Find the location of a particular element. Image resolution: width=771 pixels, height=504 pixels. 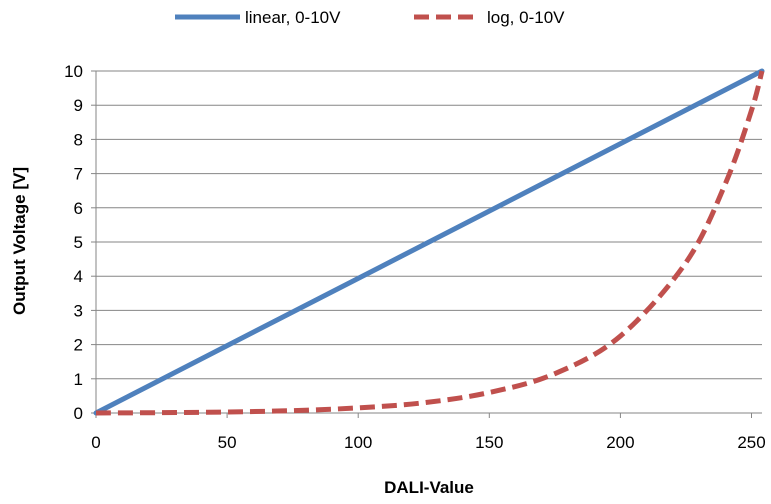

x-tick-label: 150 is located at coordinates (489, 442).